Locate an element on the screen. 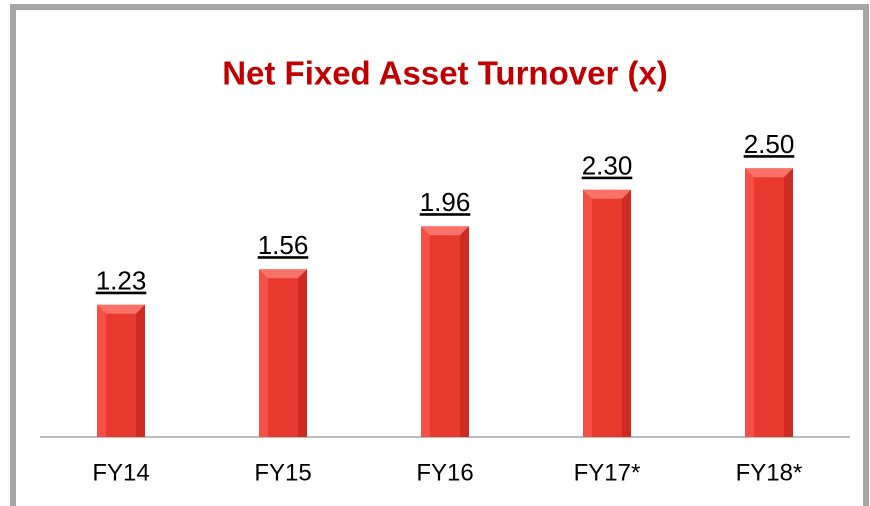 The image size is (870, 506). x-tick-label: FY15 is located at coordinates (282, 472).